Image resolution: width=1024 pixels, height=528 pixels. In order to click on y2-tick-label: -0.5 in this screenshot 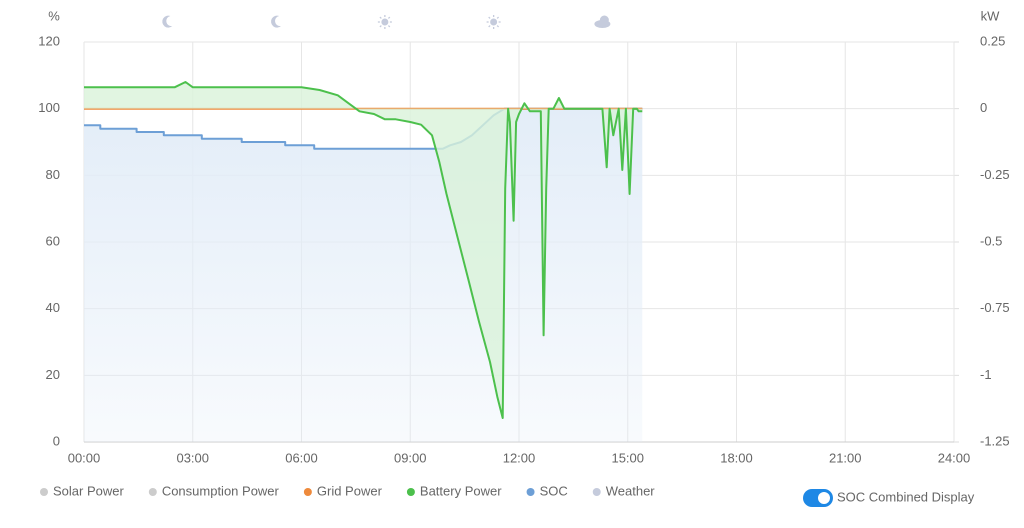, I will do `click(991, 240)`.